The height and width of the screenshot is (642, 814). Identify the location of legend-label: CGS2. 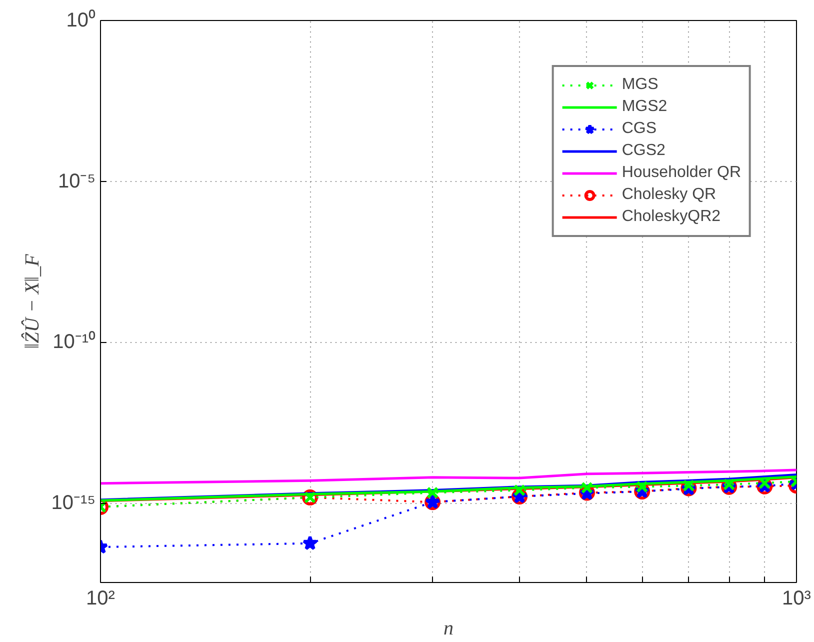
(644, 151).